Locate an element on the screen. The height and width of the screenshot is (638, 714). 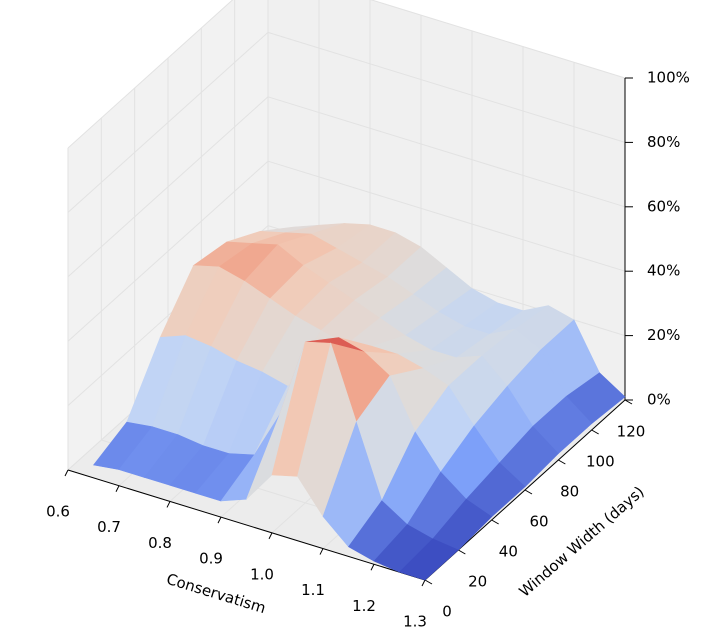
surface-patch is located at coordinates (428, 559).